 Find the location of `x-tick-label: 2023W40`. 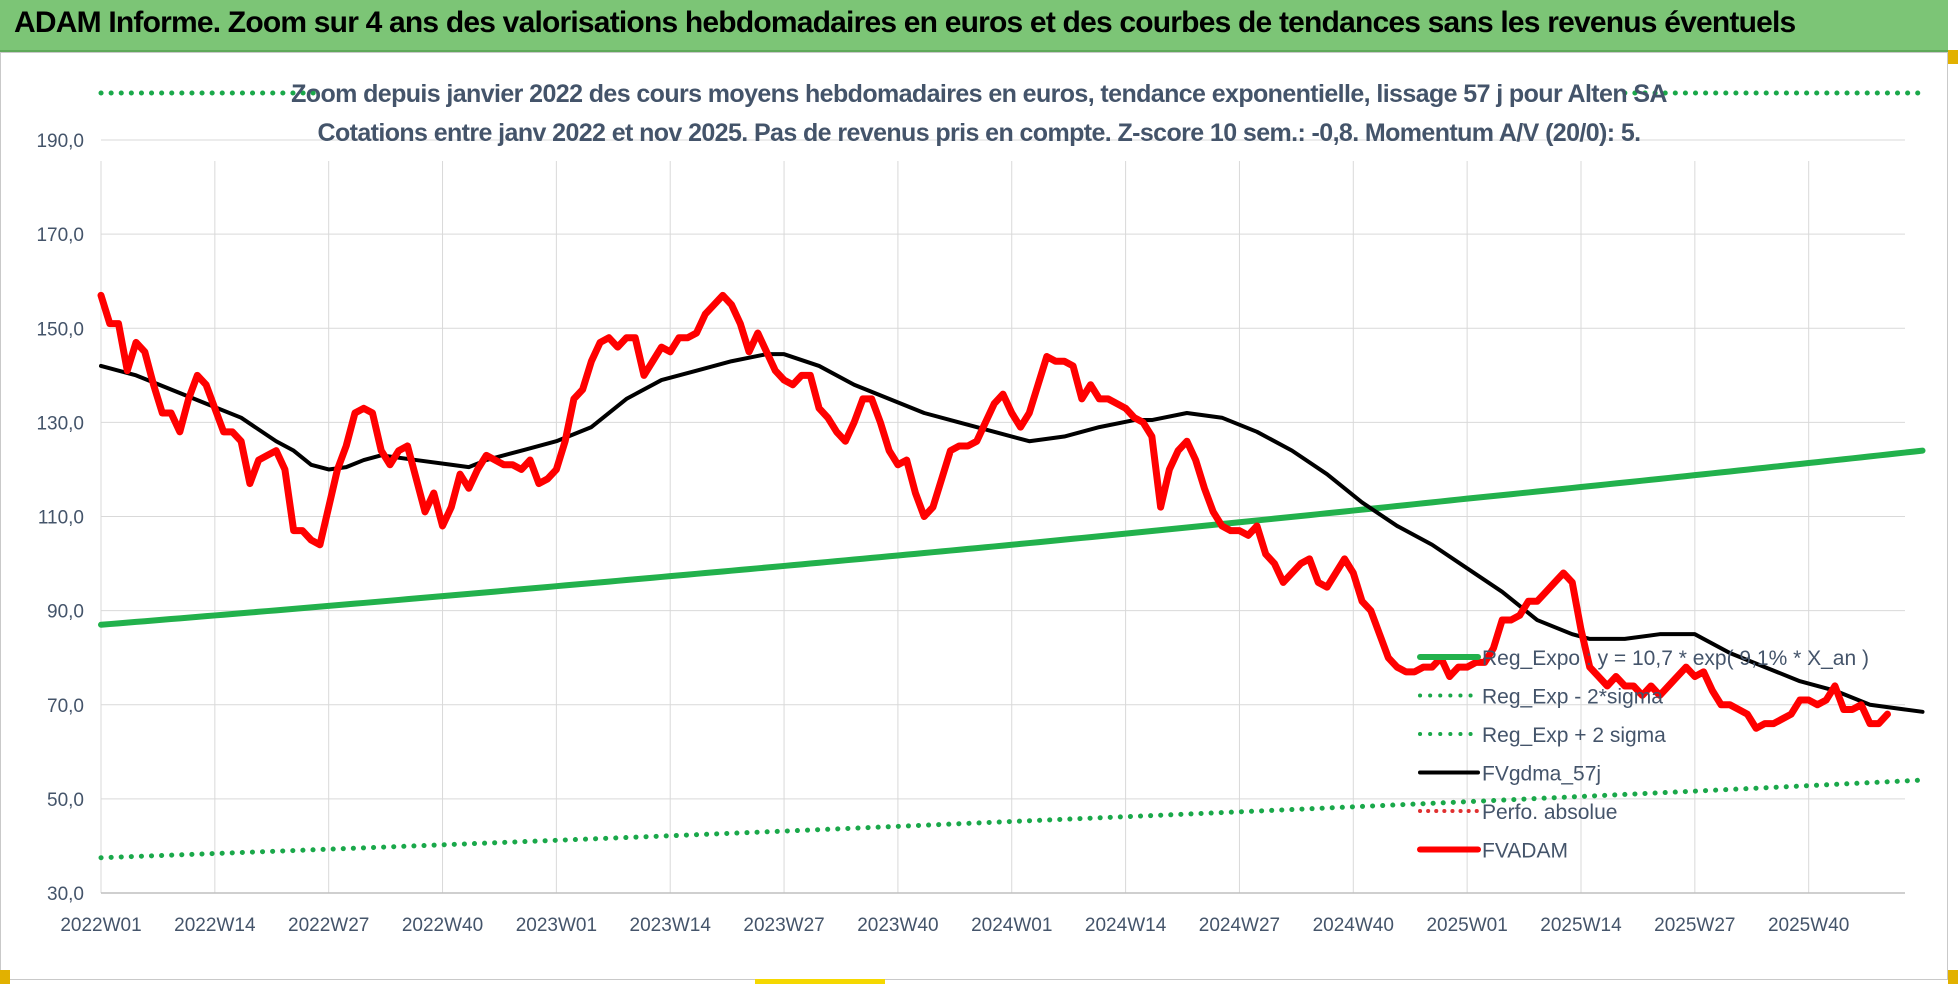

x-tick-label: 2023W40 is located at coordinates (897, 925).